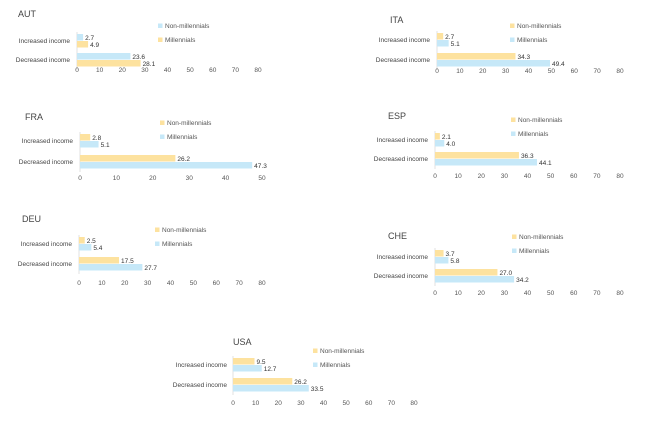 This screenshot has width=653, height=437. Describe the element at coordinates (523, 57) in the screenshot. I see `data-label: 34.3` at that location.